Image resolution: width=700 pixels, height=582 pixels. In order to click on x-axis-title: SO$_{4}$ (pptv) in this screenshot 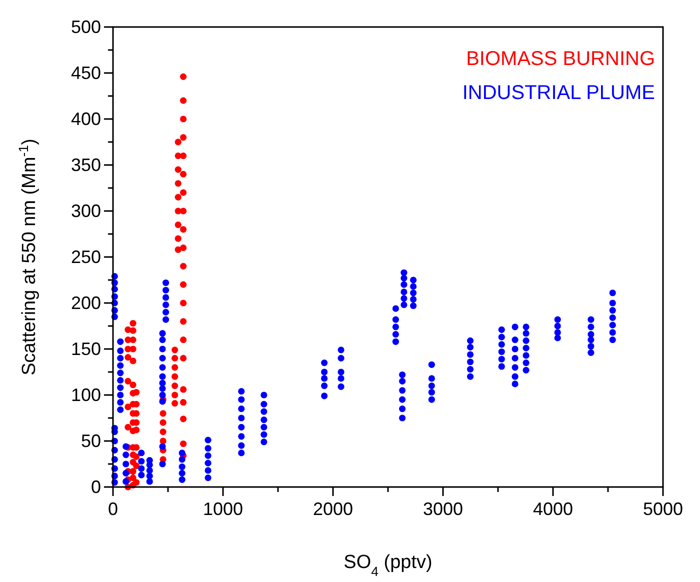, I will do `click(388, 565)`.